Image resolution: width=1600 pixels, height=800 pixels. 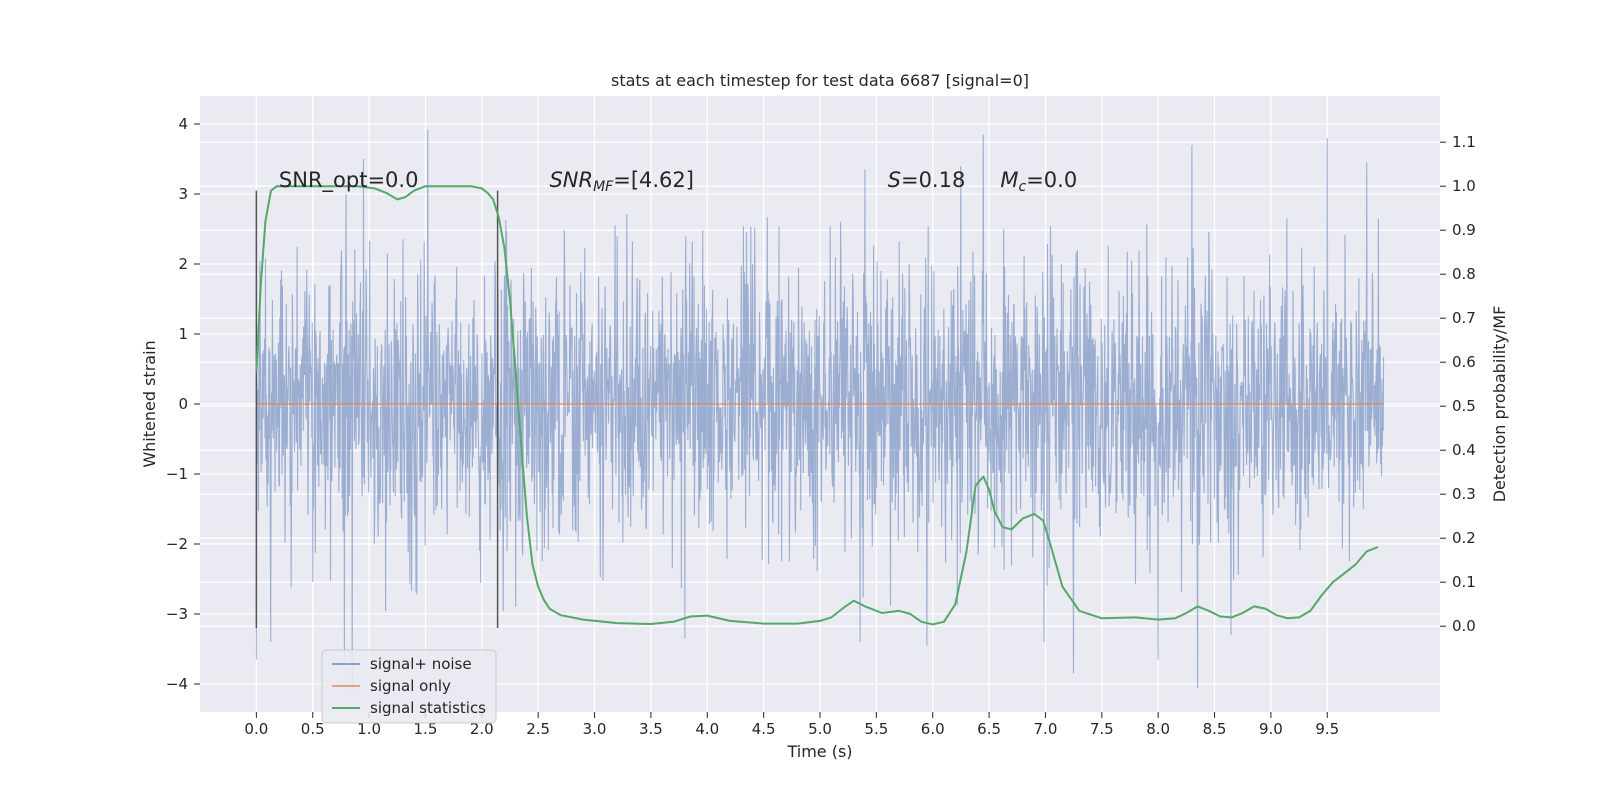 I want to click on x-tick-label: 5.5, so click(x=876, y=729).